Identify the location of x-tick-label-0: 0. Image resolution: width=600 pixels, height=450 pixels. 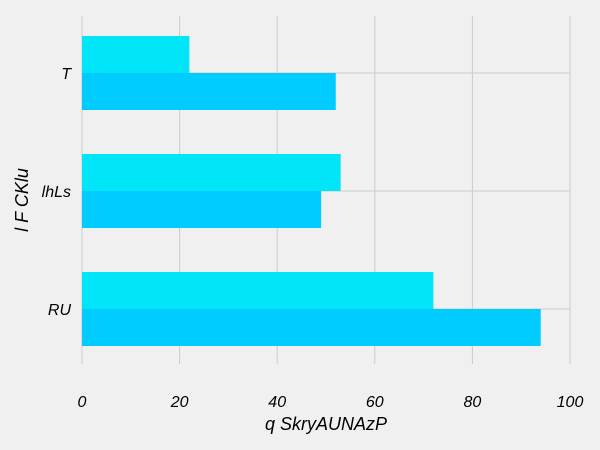
(82, 402).